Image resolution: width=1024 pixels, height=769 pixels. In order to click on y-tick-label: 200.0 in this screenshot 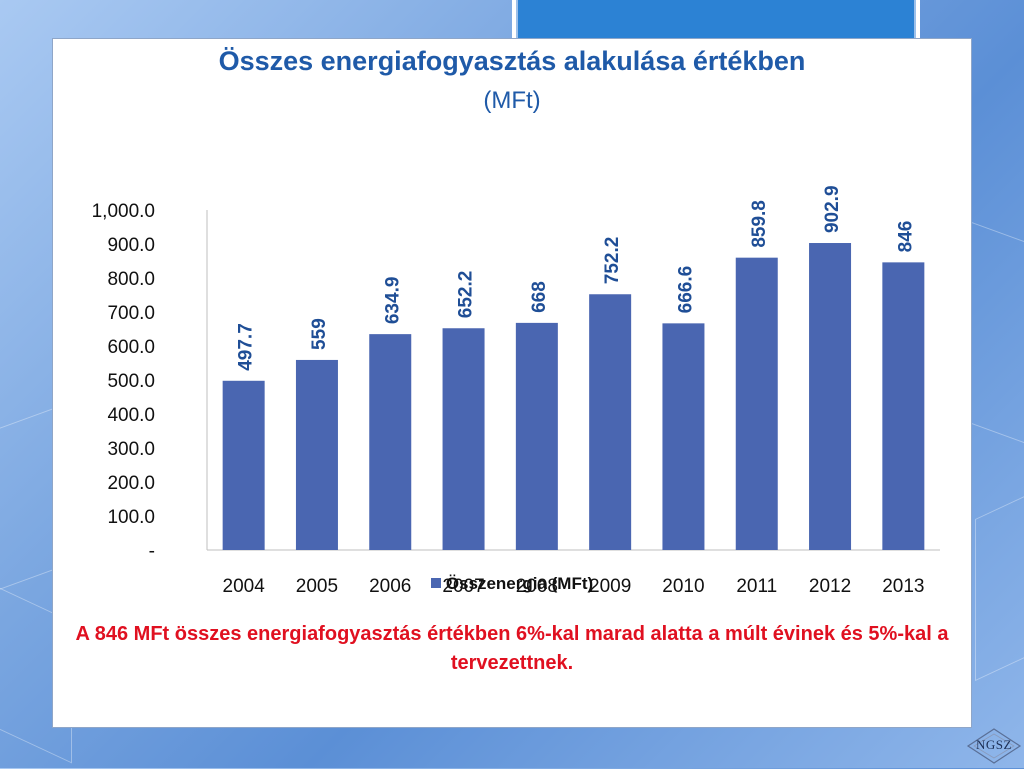, I will do `click(131, 483)`.